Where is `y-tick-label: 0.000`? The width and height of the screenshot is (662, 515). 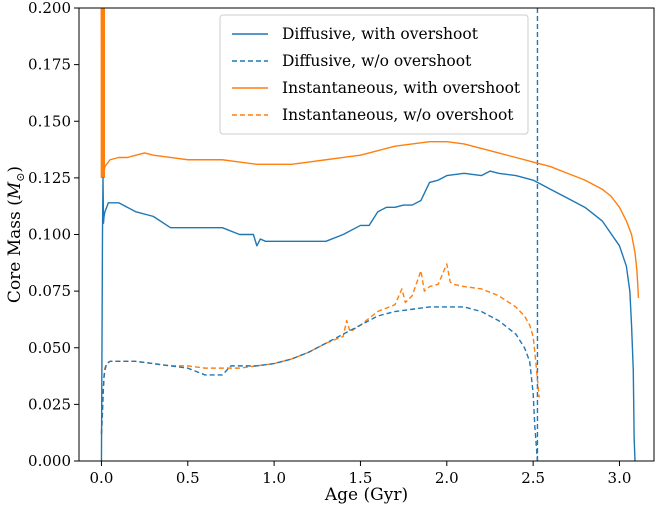
y-tick-label: 0.000 is located at coordinates (49, 461).